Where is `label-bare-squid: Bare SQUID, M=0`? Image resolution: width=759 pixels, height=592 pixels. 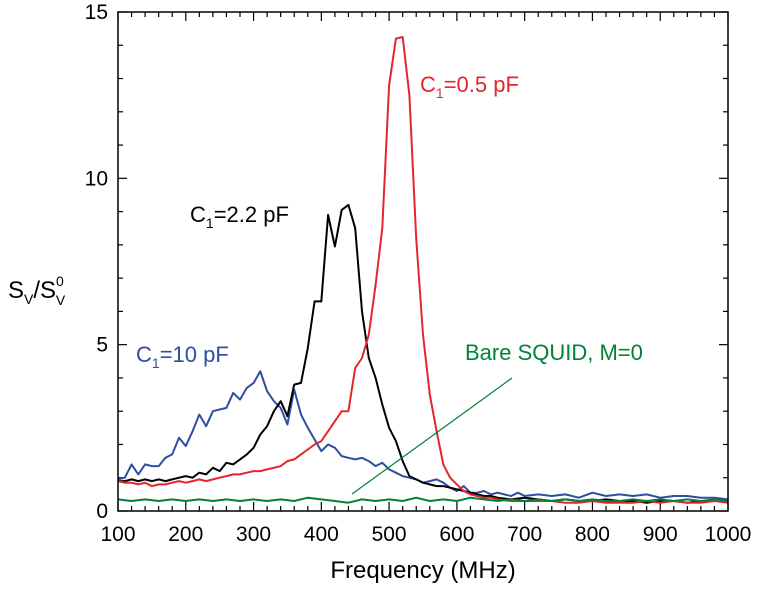 label-bare-squid: Bare SQUID, M=0 is located at coordinates (554, 352).